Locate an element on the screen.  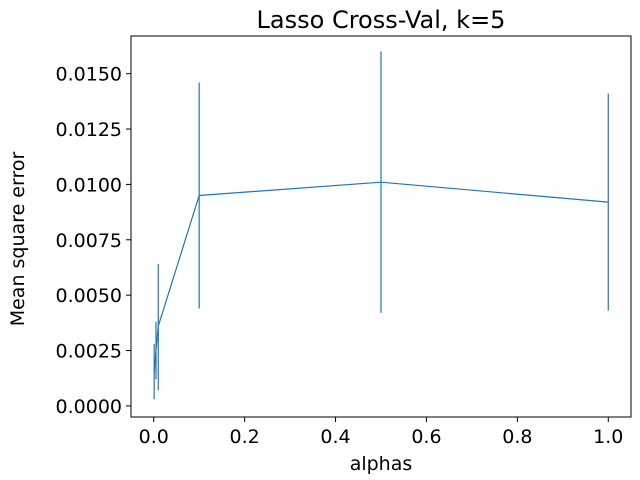
x-tick-label: 1.0 is located at coordinates (608, 437).